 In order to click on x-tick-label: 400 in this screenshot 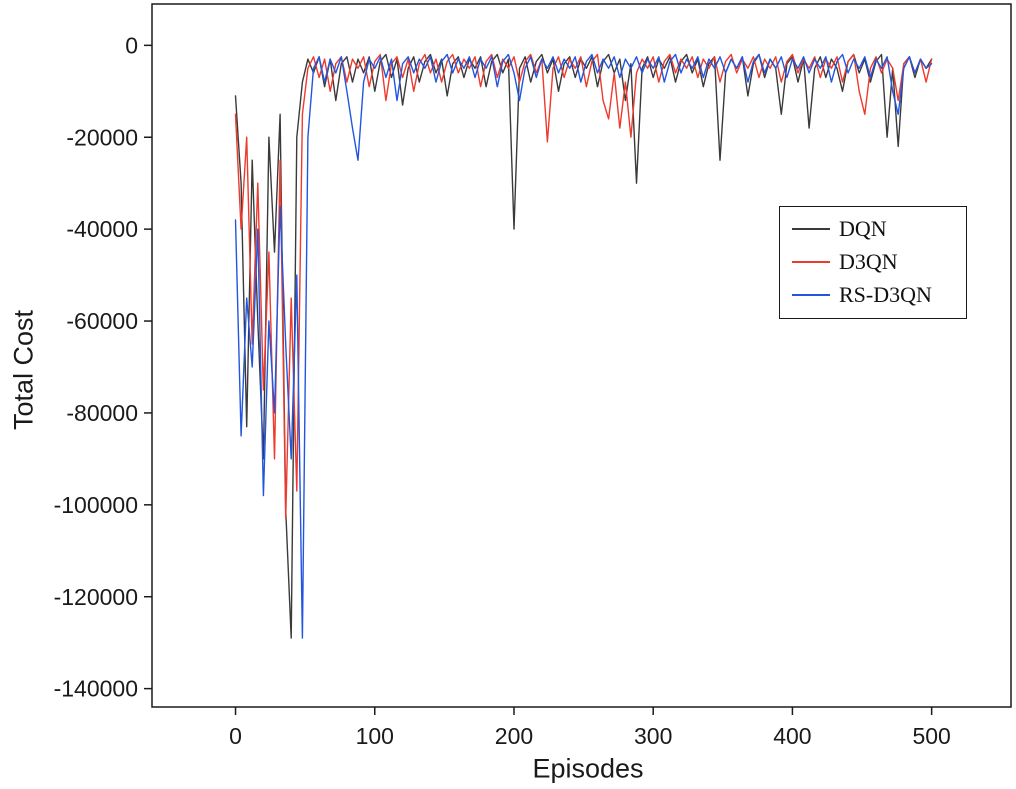, I will do `click(792, 736)`.